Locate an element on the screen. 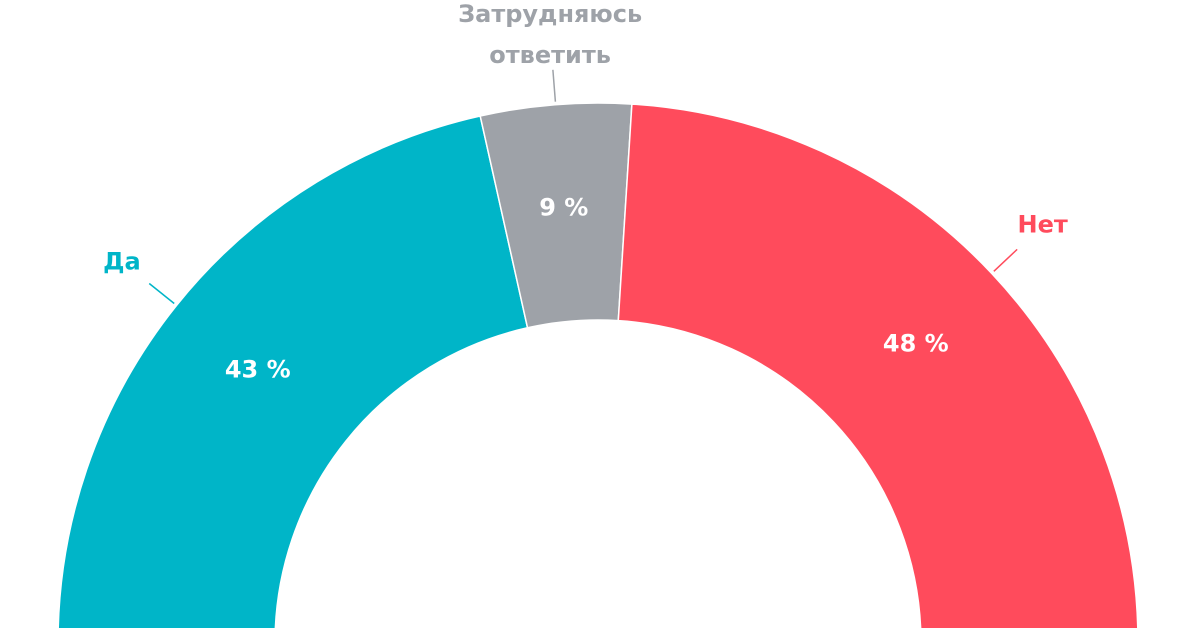 The height and width of the screenshot is (628, 1200). value-label: 43 % is located at coordinates (258, 369).